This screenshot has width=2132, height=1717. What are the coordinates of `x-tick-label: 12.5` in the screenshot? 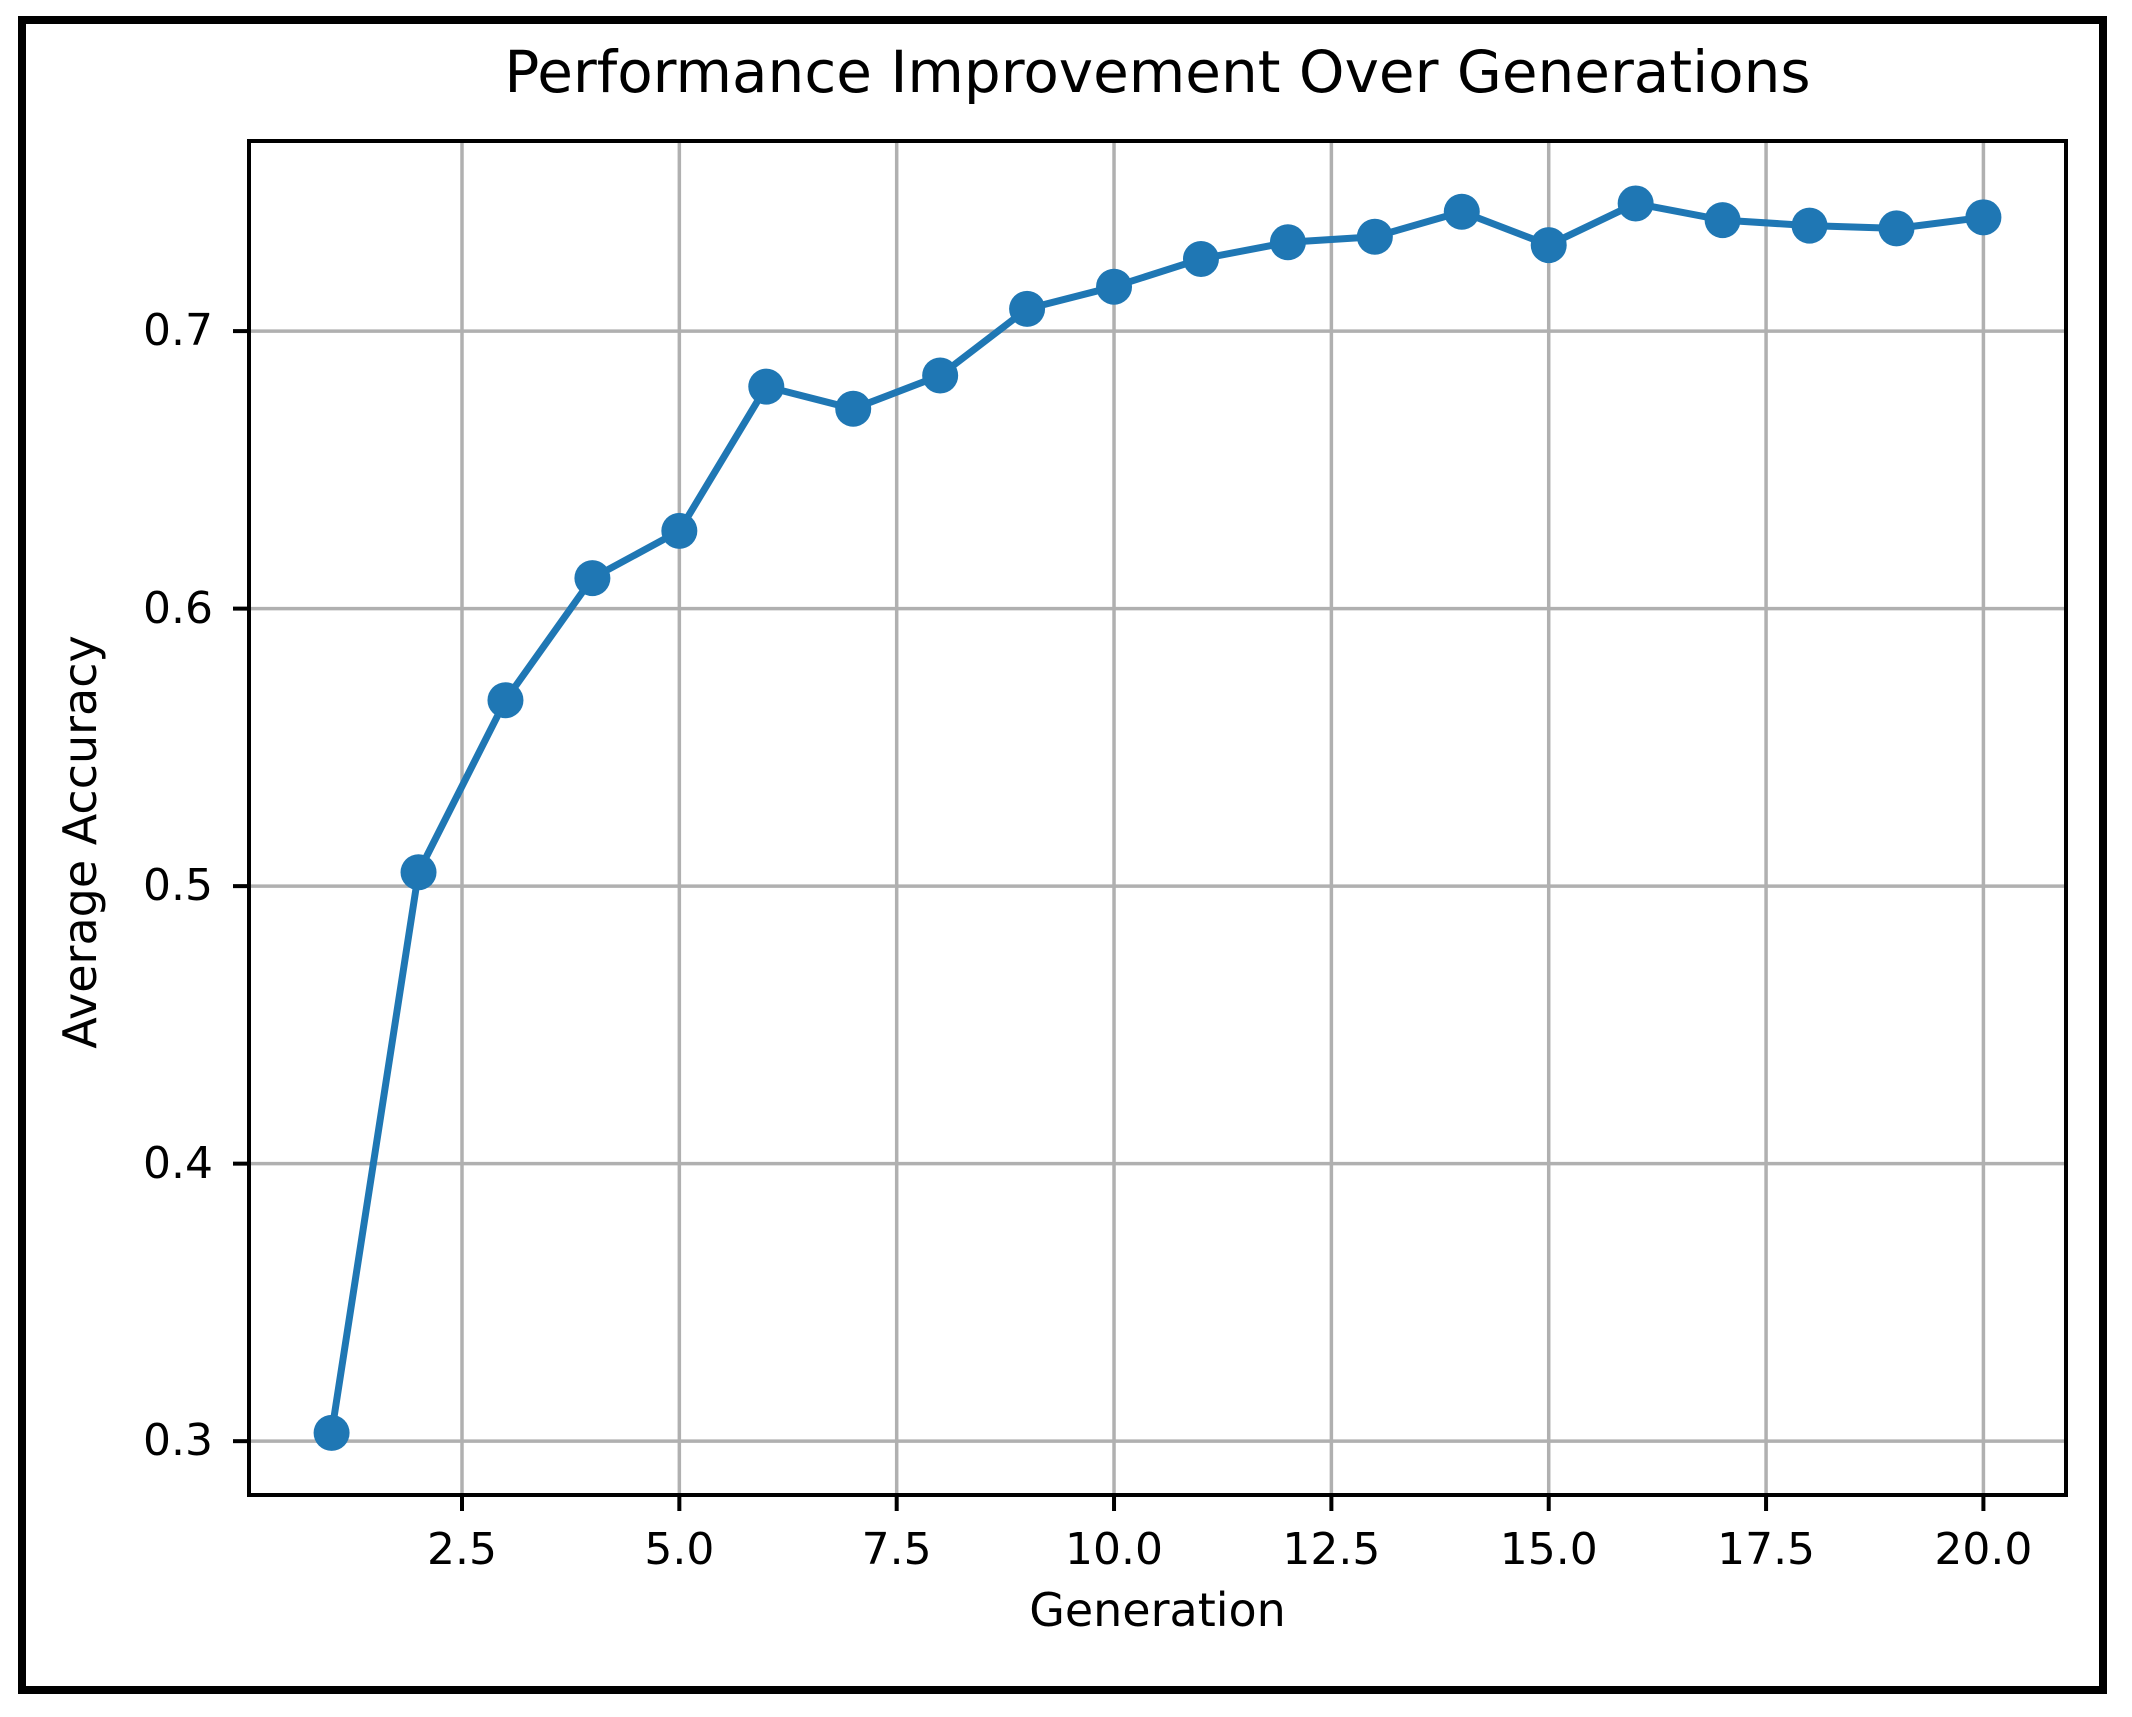 It's located at (1331, 1549).